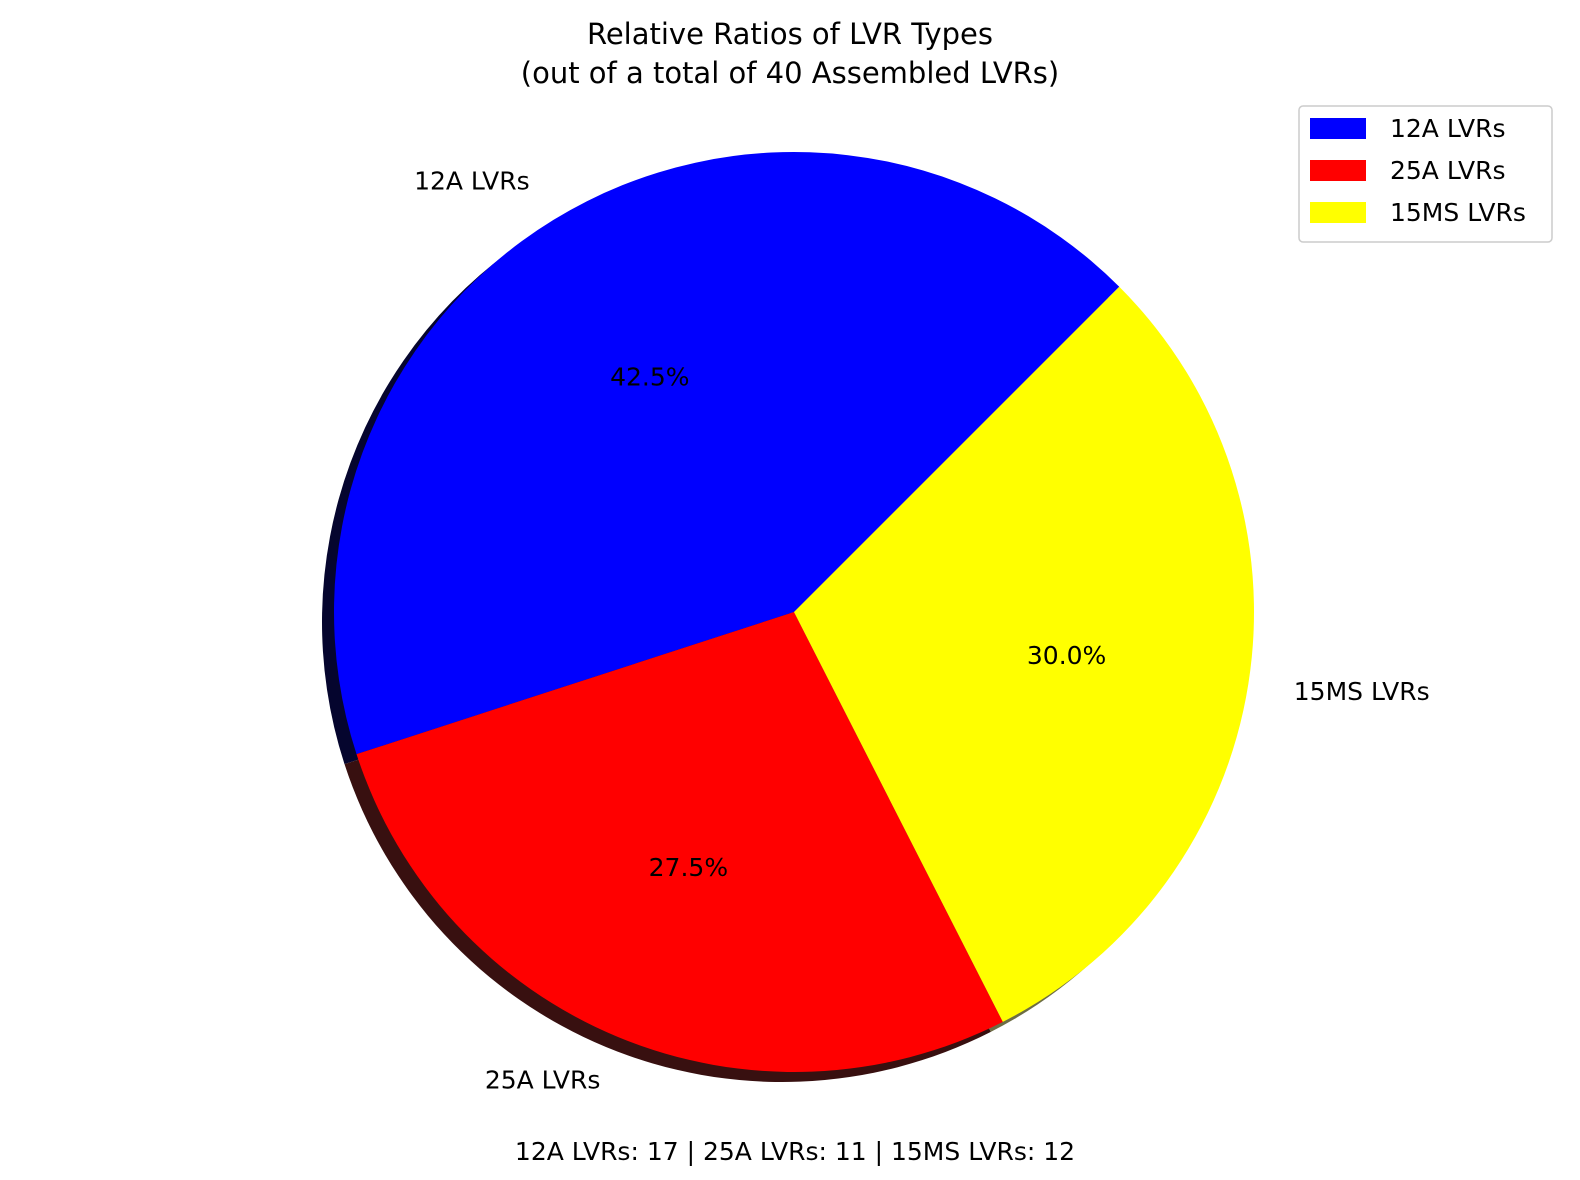  I want to click on legend-swatch-12a-lvrs, so click(1338, 128).